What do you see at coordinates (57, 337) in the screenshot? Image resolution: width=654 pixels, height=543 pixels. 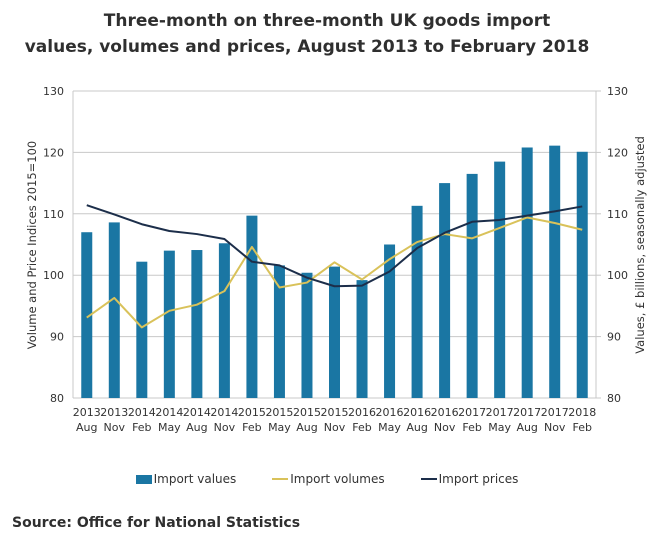 I see `left-tick-label: 90` at bounding box center [57, 337].